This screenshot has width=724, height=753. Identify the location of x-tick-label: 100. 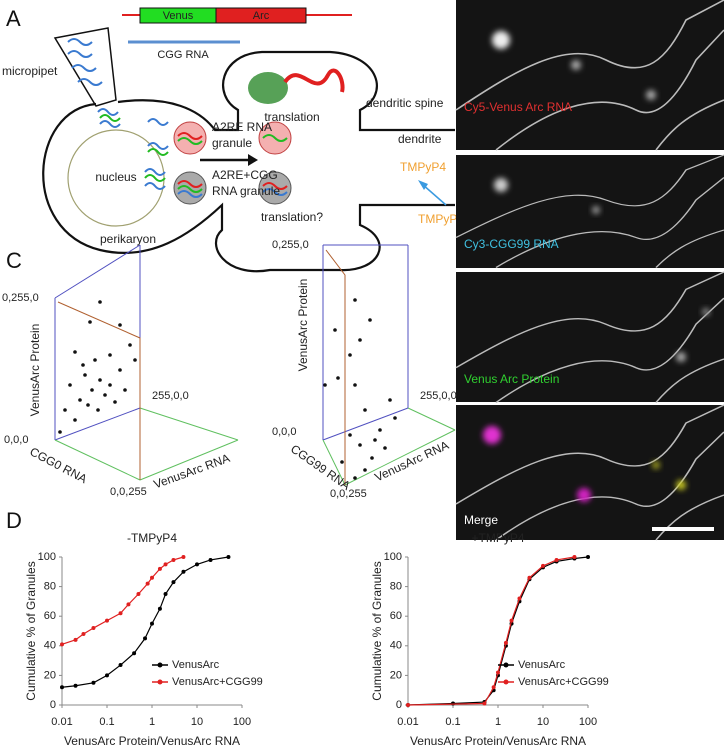
(242, 722).